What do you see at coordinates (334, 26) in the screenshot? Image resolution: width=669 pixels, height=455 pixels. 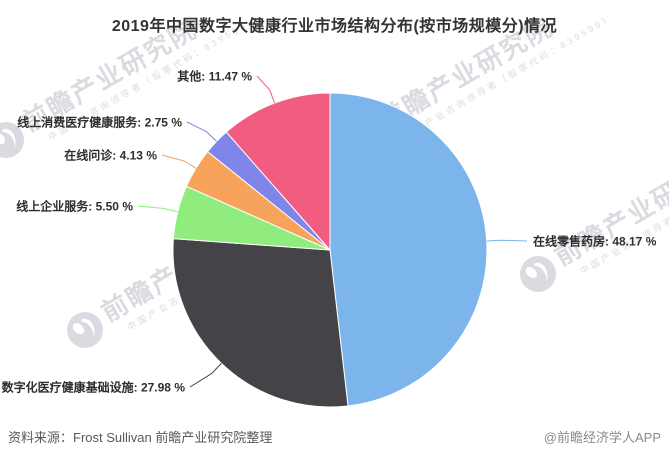 I see `chart-title: 2019年中国数字大健康行业市场结构分布(按市场规模分)情况` at bounding box center [334, 26].